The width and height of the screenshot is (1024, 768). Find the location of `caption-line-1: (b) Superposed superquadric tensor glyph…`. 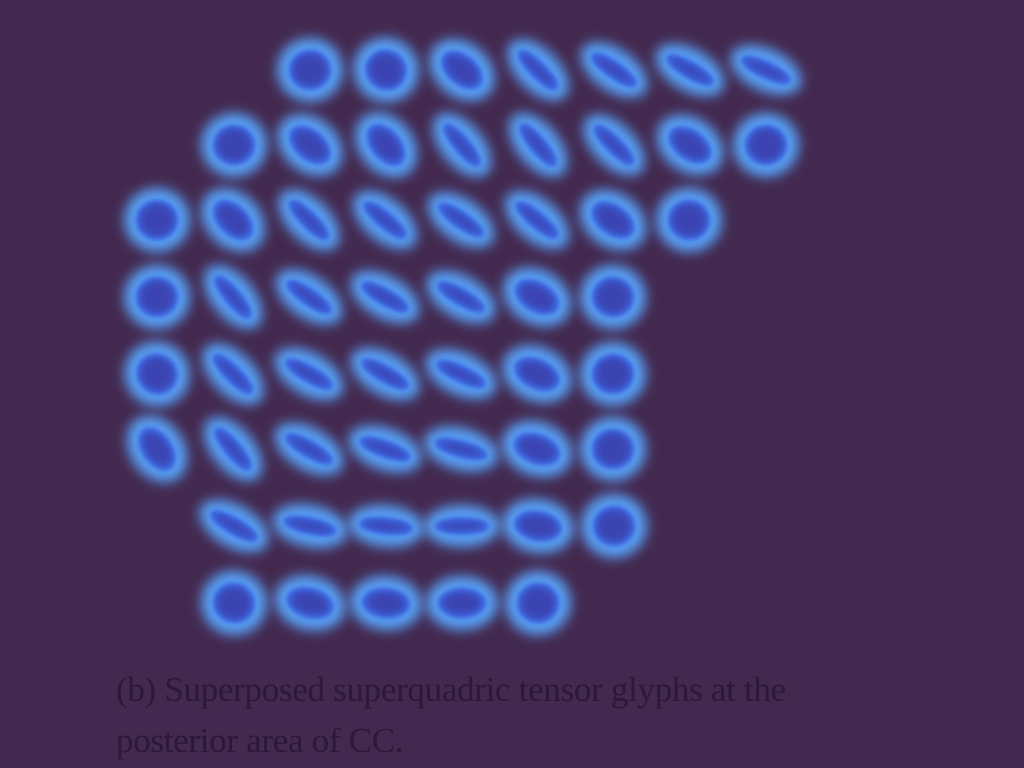

caption-line-1: (b) Superposed superquadric tensor glyph… is located at coordinates (451, 689).